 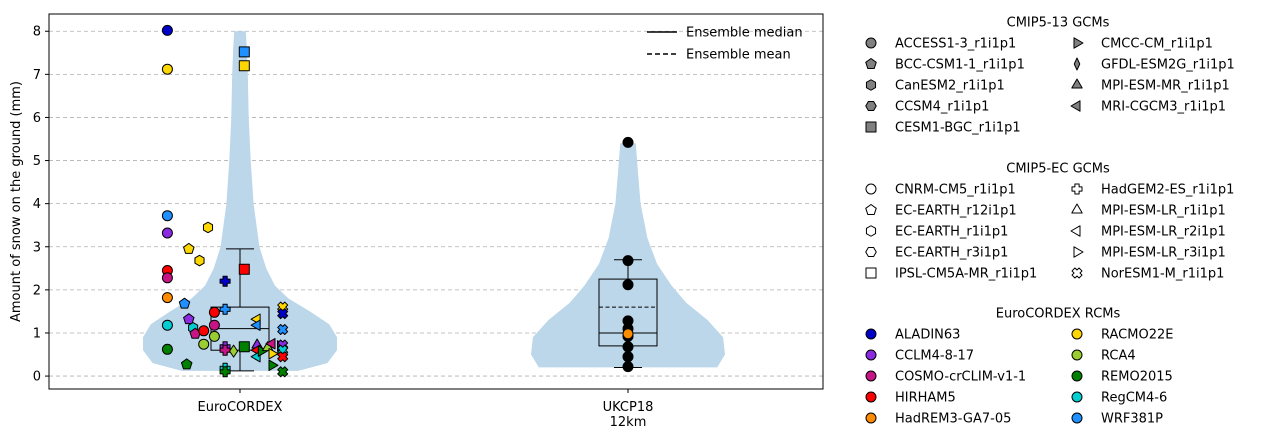 I want to click on y-tick-label: 2, so click(x=37, y=290).